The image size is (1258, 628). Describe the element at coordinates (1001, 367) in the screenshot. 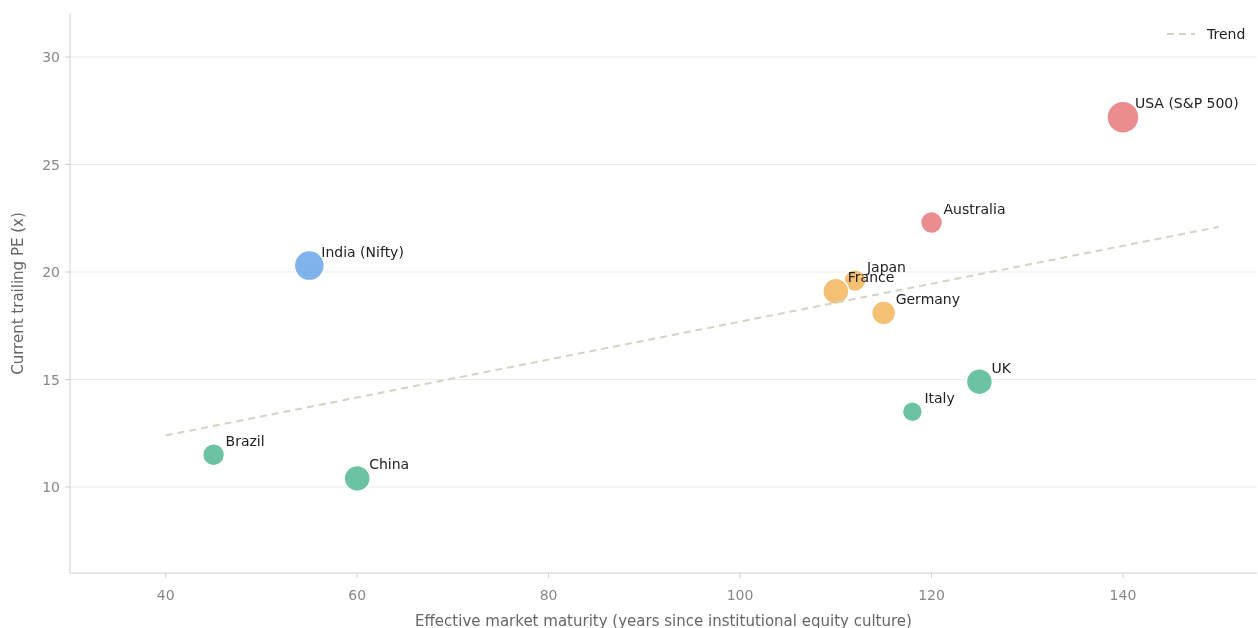

I see `annotation: UK` at that location.